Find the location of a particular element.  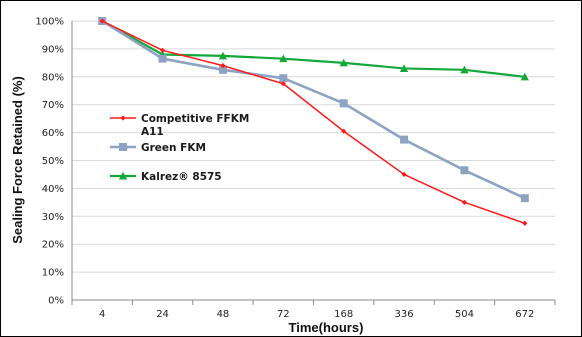

x-tick-label: 48 is located at coordinates (223, 314).